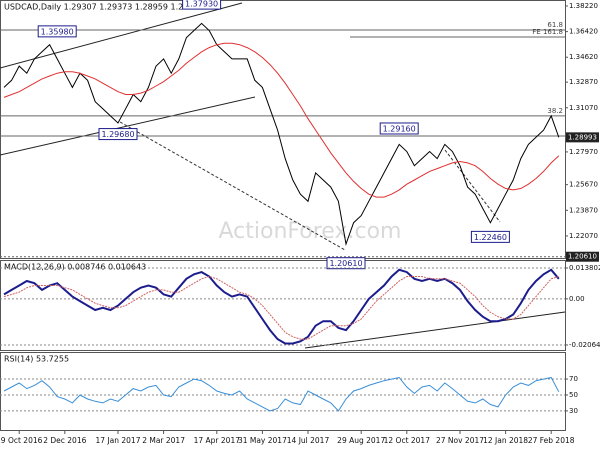 This screenshot has height=454, width=600. I want to click on pivot-label: 1.29160, so click(399, 128).